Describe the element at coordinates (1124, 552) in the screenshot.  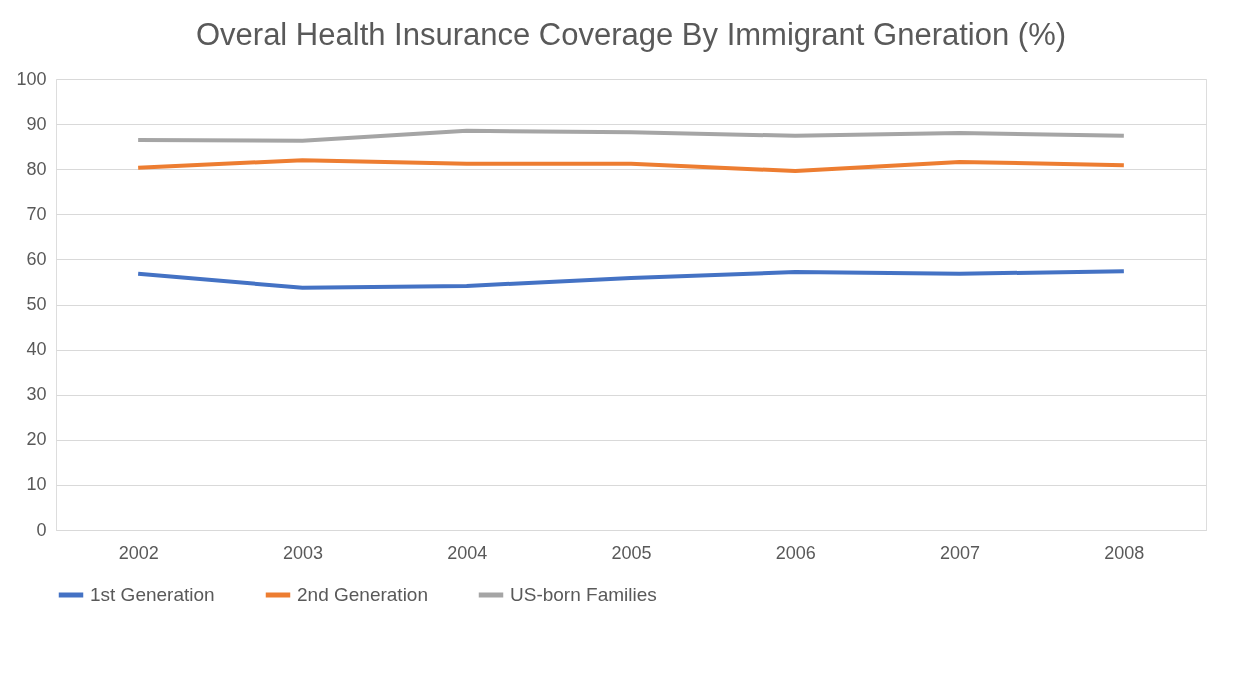
I see `x-tick-label: 2008` at that location.